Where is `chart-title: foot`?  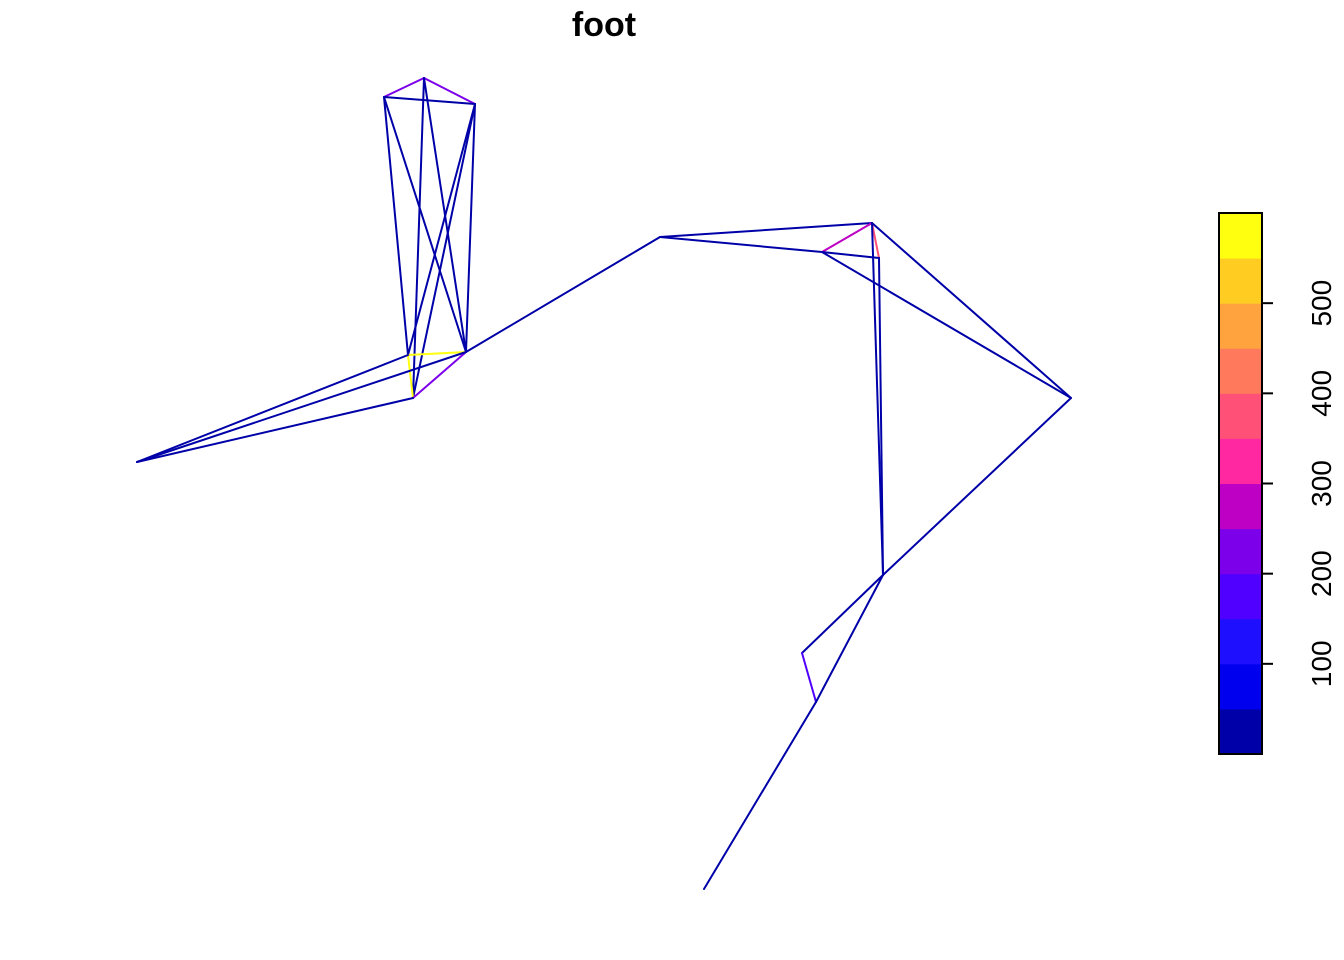 chart-title: foot is located at coordinates (604, 25).